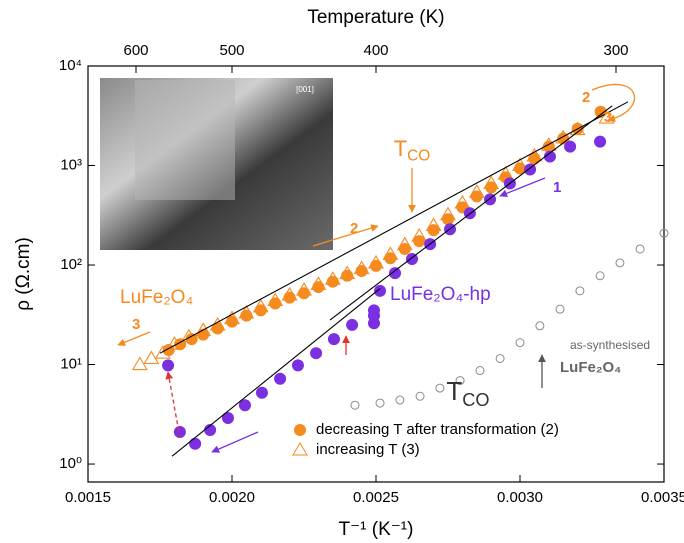  What do you see at coordinates (615, 50) in the screenshot?
I see `x2-tick-label: 300` at bounding box center [615, 50].